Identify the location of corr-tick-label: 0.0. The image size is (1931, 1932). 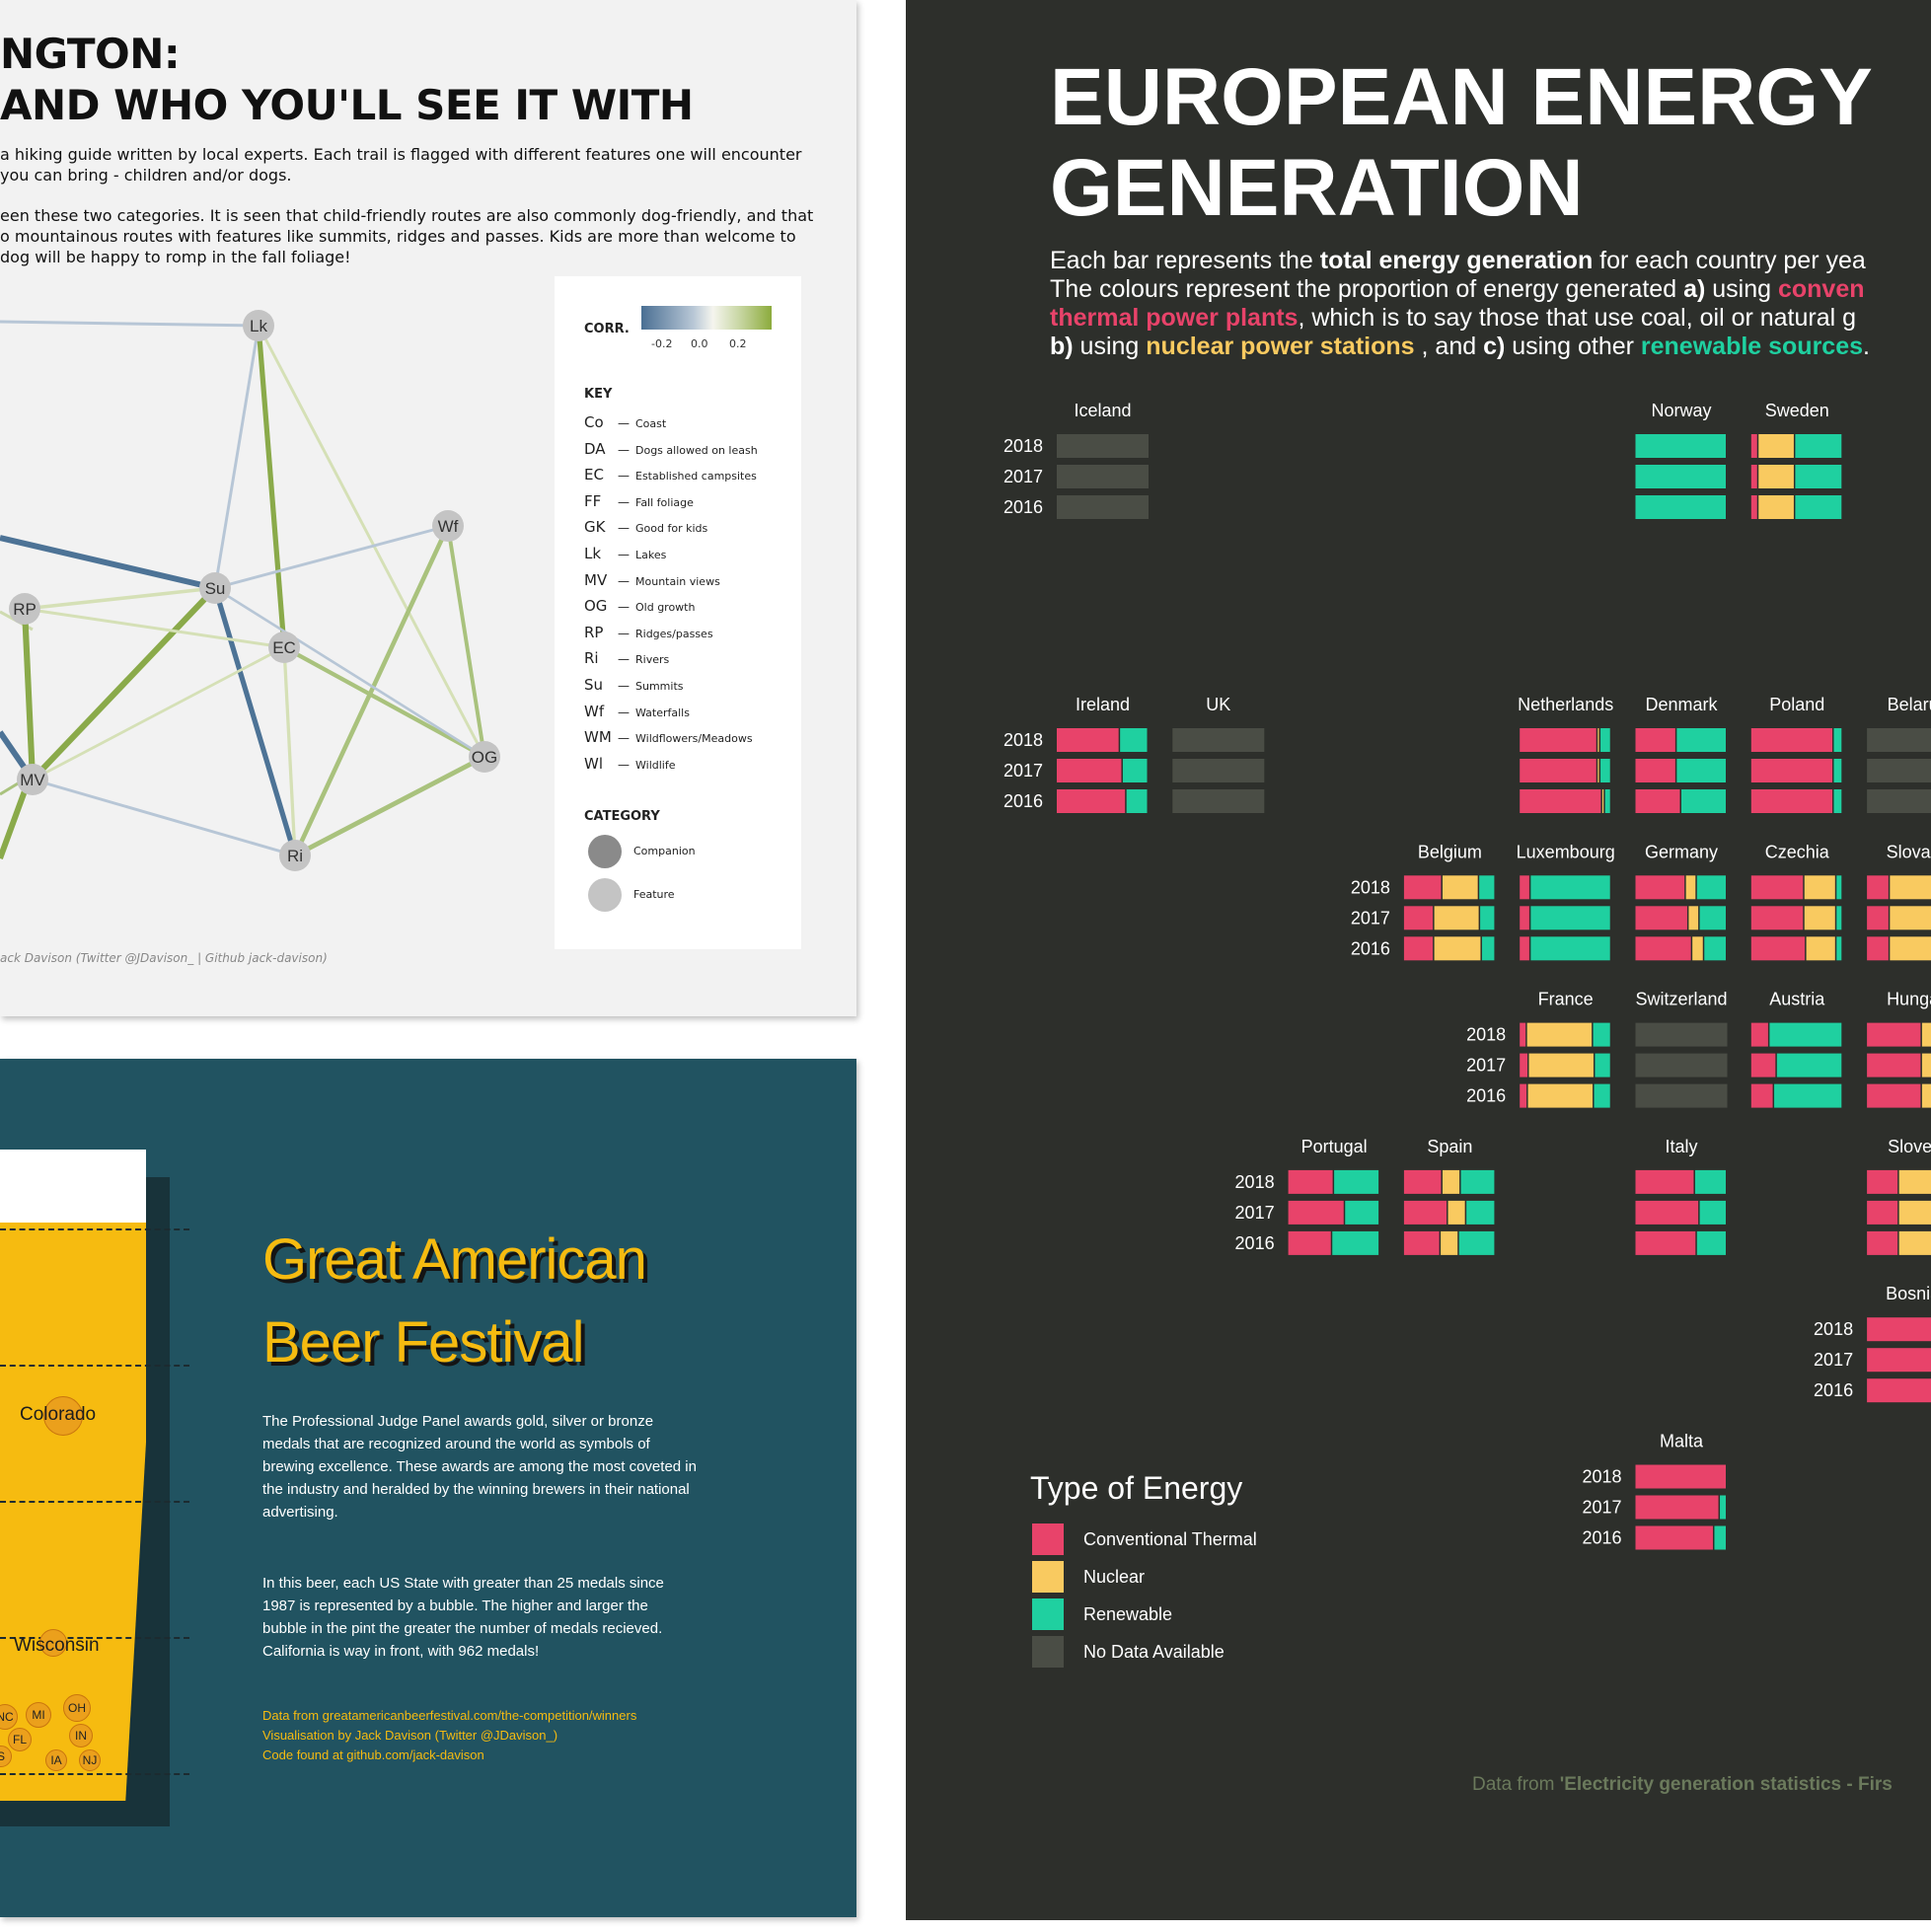
(699, 343).